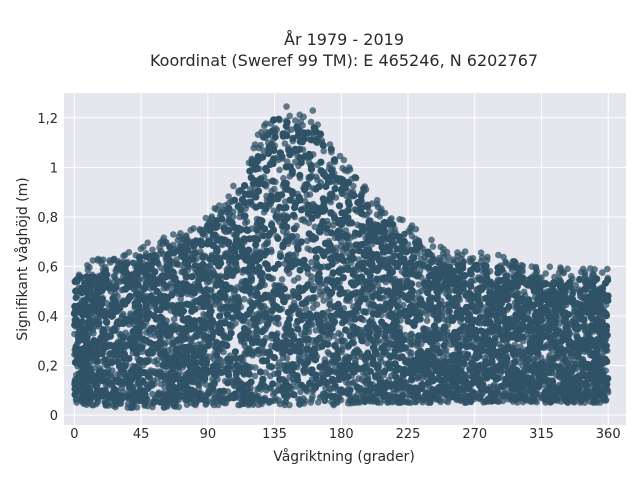 The image size is (640, 480). Describe the element at coordinates (344, 39) in the screenshot. I see `chart-title: År 1979 - 2019` at that location.